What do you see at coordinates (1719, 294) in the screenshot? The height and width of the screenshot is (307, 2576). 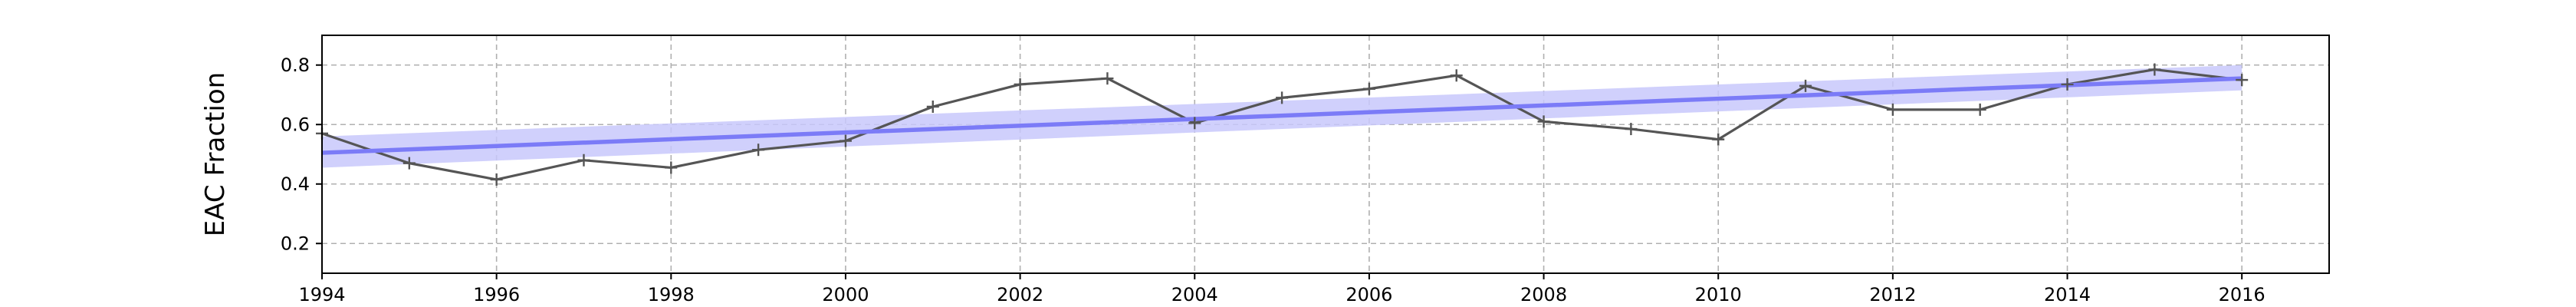 I see `x-tick-label: 2010` at bounding box center [1719, 294].